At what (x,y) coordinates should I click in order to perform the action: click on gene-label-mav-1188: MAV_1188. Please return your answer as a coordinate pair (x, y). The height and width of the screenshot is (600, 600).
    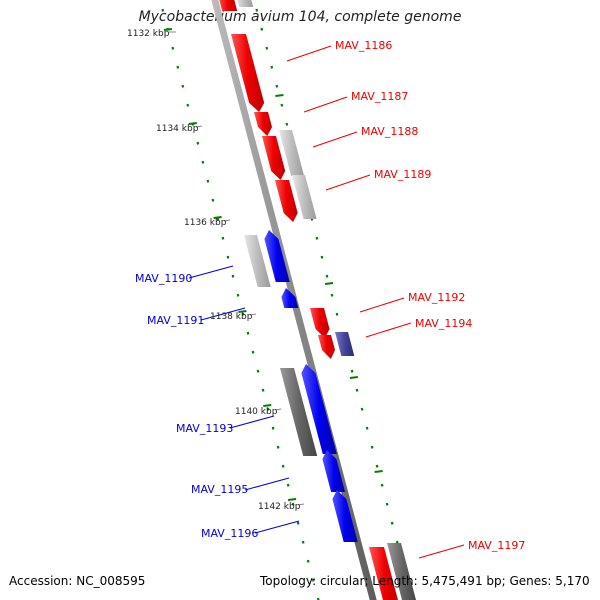
    Looking at the image, I should click on (389, 131).